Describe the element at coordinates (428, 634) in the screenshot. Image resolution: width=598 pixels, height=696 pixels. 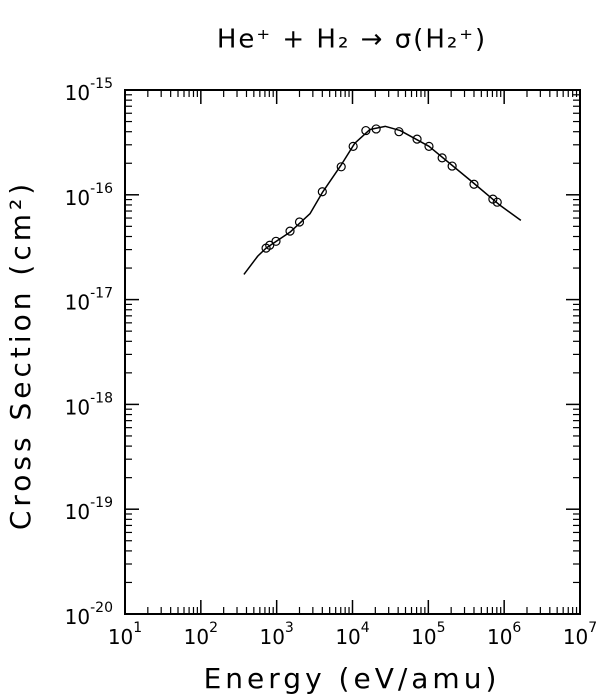
I see `x-tick-label: 10⁵` at that location.